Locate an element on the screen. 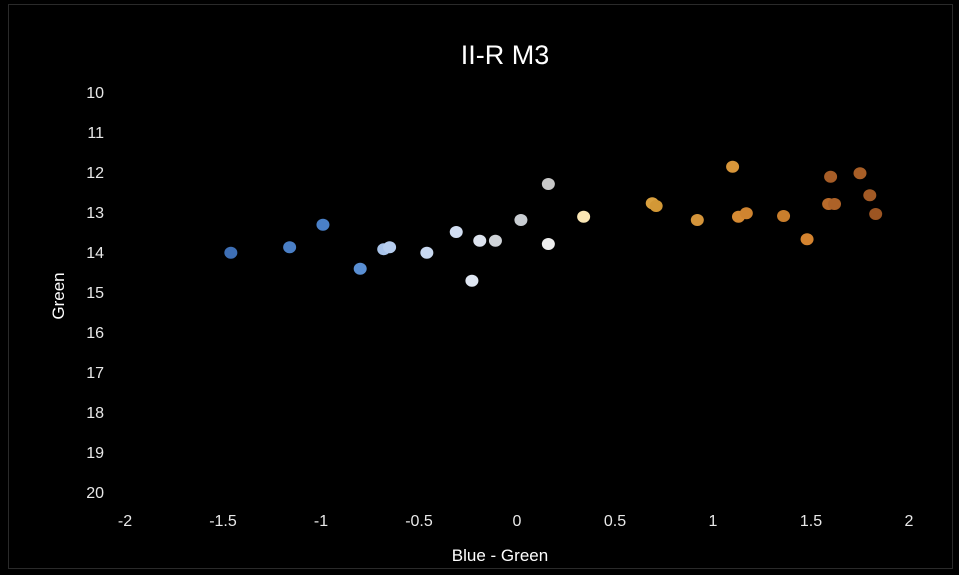  y-tick-label: 20 is located at coordinates (95, 493).